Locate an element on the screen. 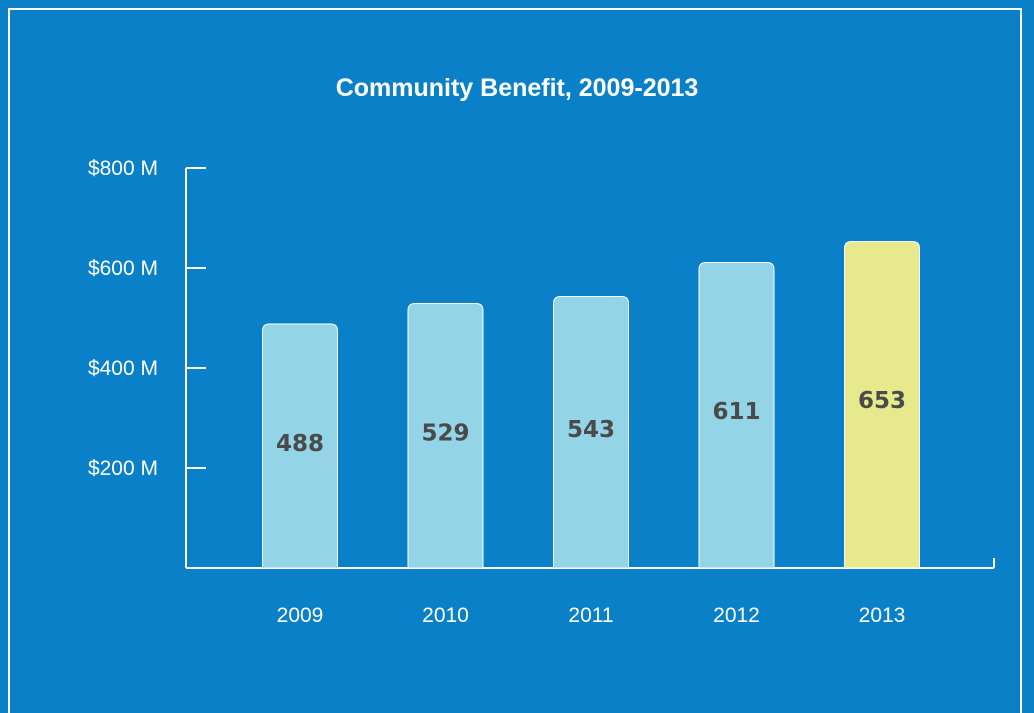  x-tick-label: 2011 is located at coordinates (590, 615).